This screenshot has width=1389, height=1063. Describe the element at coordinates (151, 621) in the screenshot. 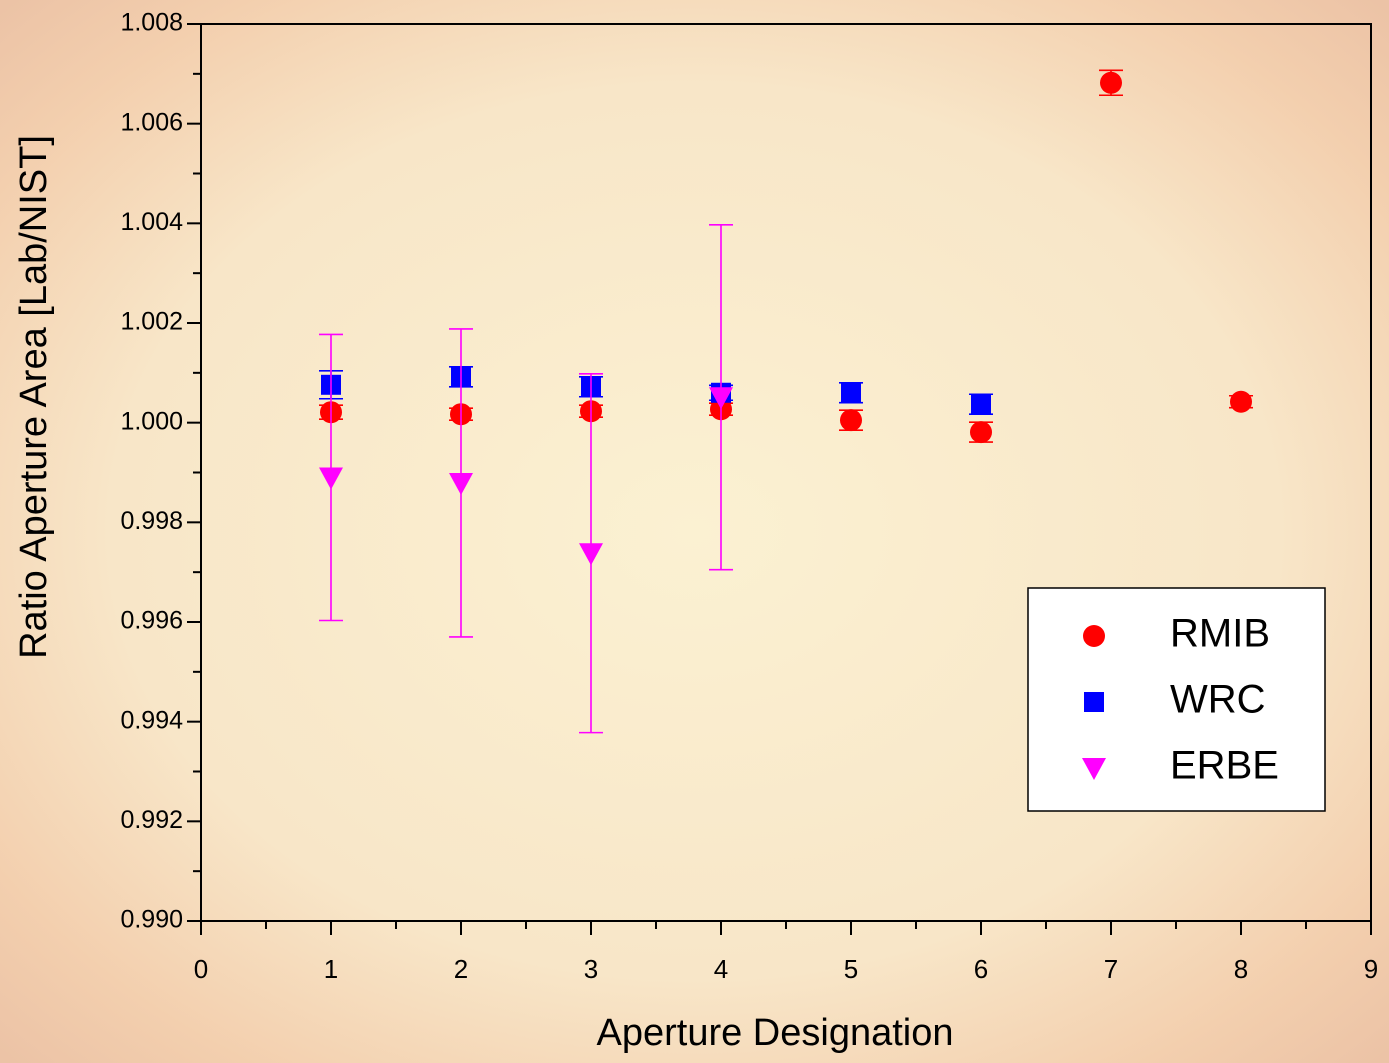

I see `y-tick-label: 0.996` at that location.